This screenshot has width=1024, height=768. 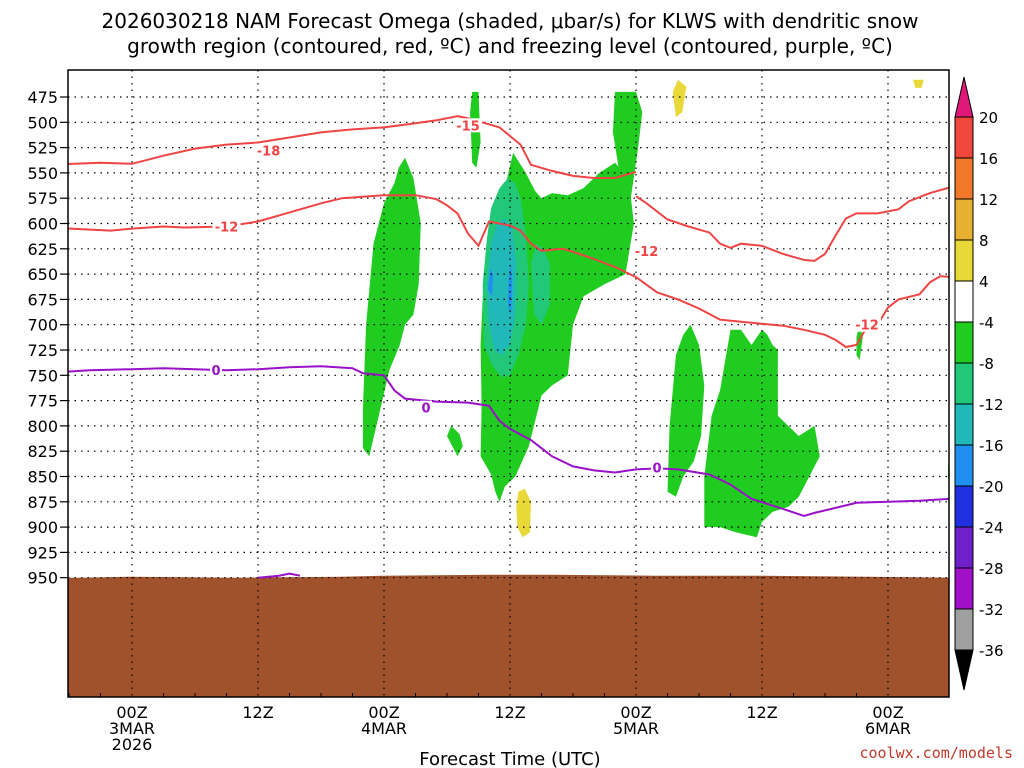 What do you see at coordinates (991, 569) in the screenshot?
I see `colorbar-label-11: -28` at bounding box center [991, 569].